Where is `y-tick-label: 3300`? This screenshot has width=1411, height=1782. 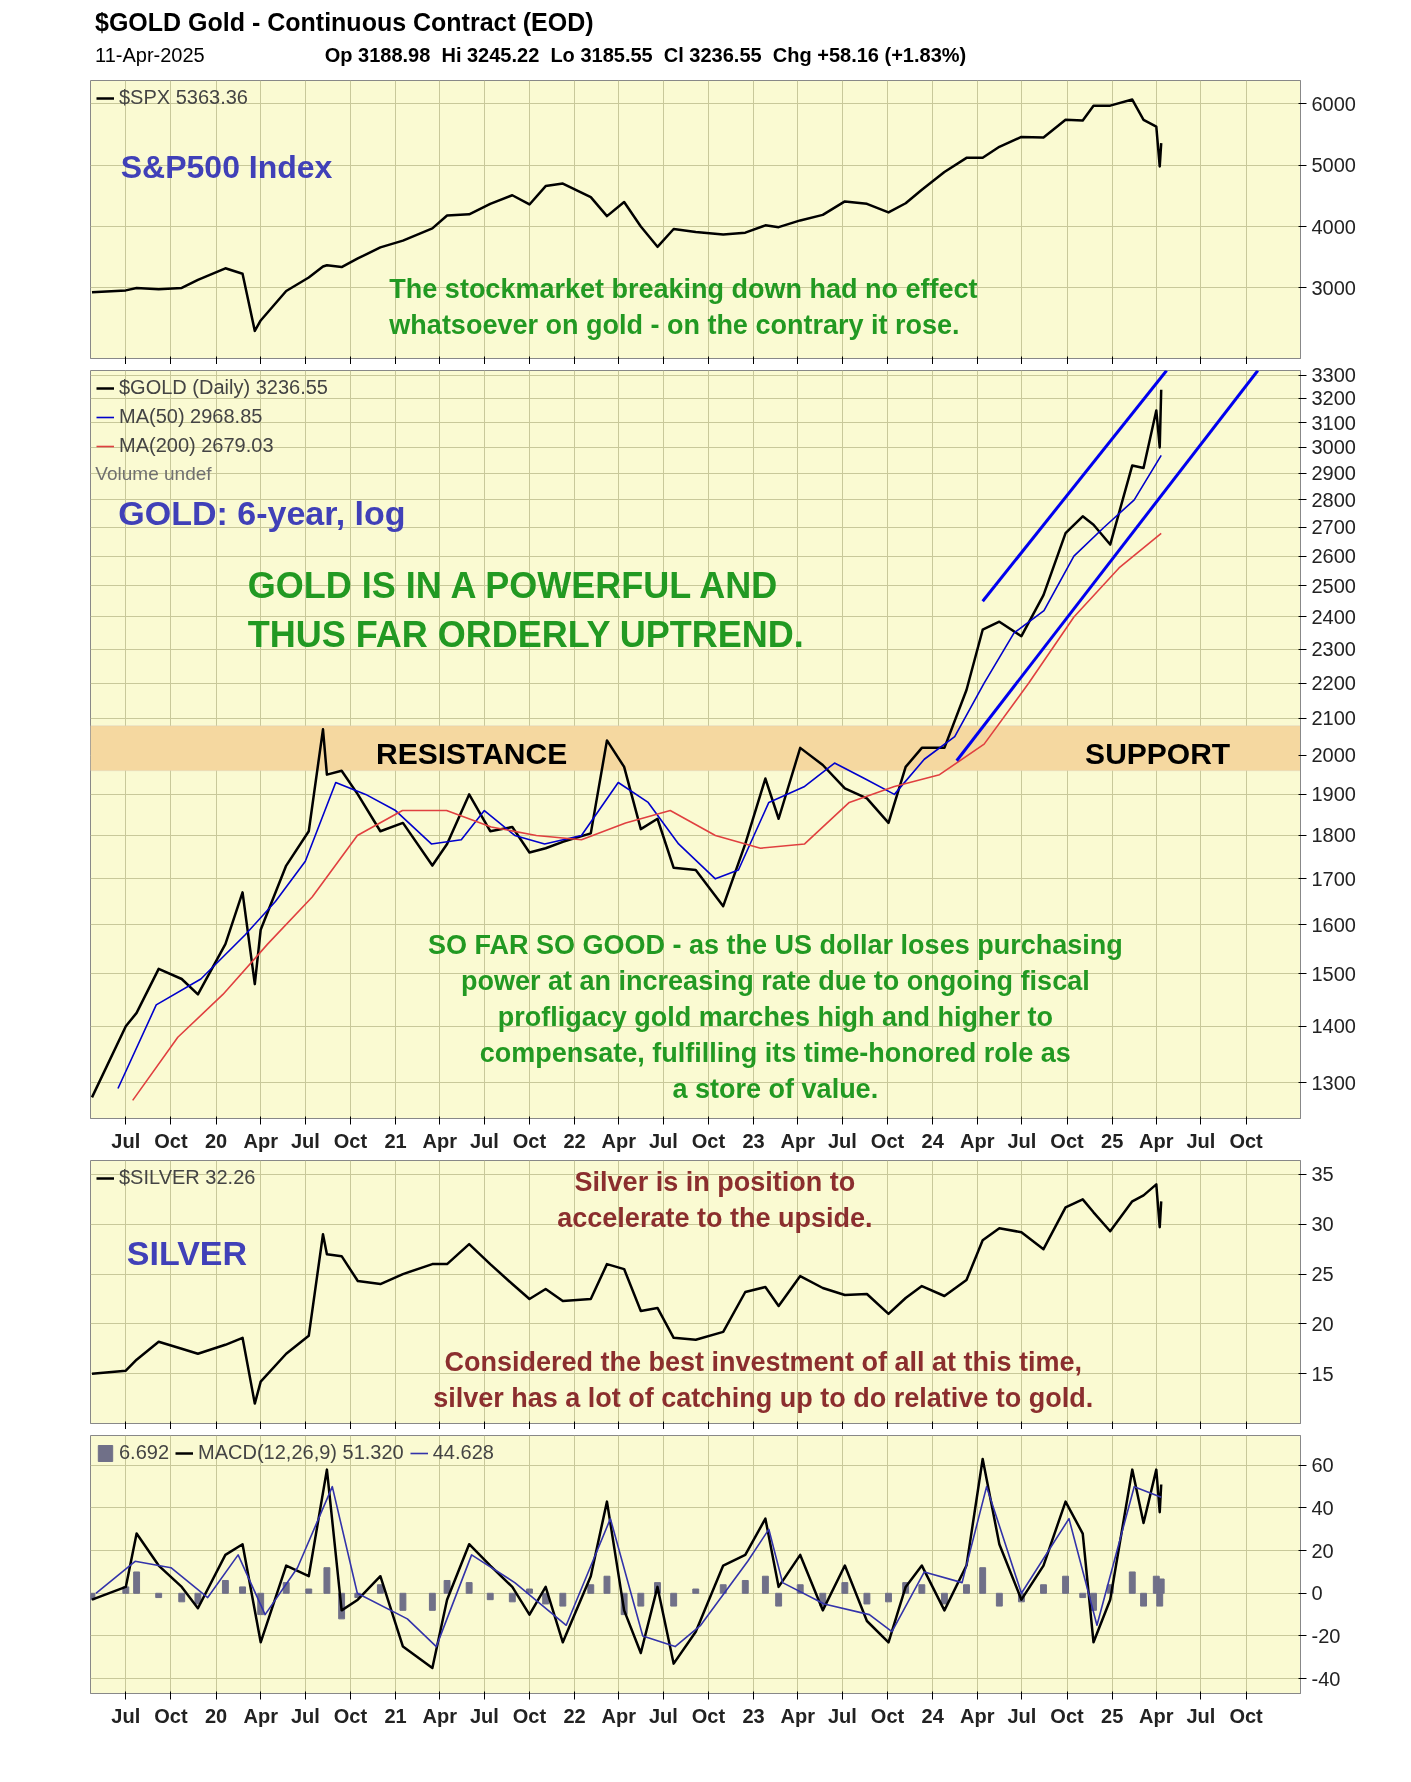 y-tick-label: 3300 is located at coordinates (1333, 375).